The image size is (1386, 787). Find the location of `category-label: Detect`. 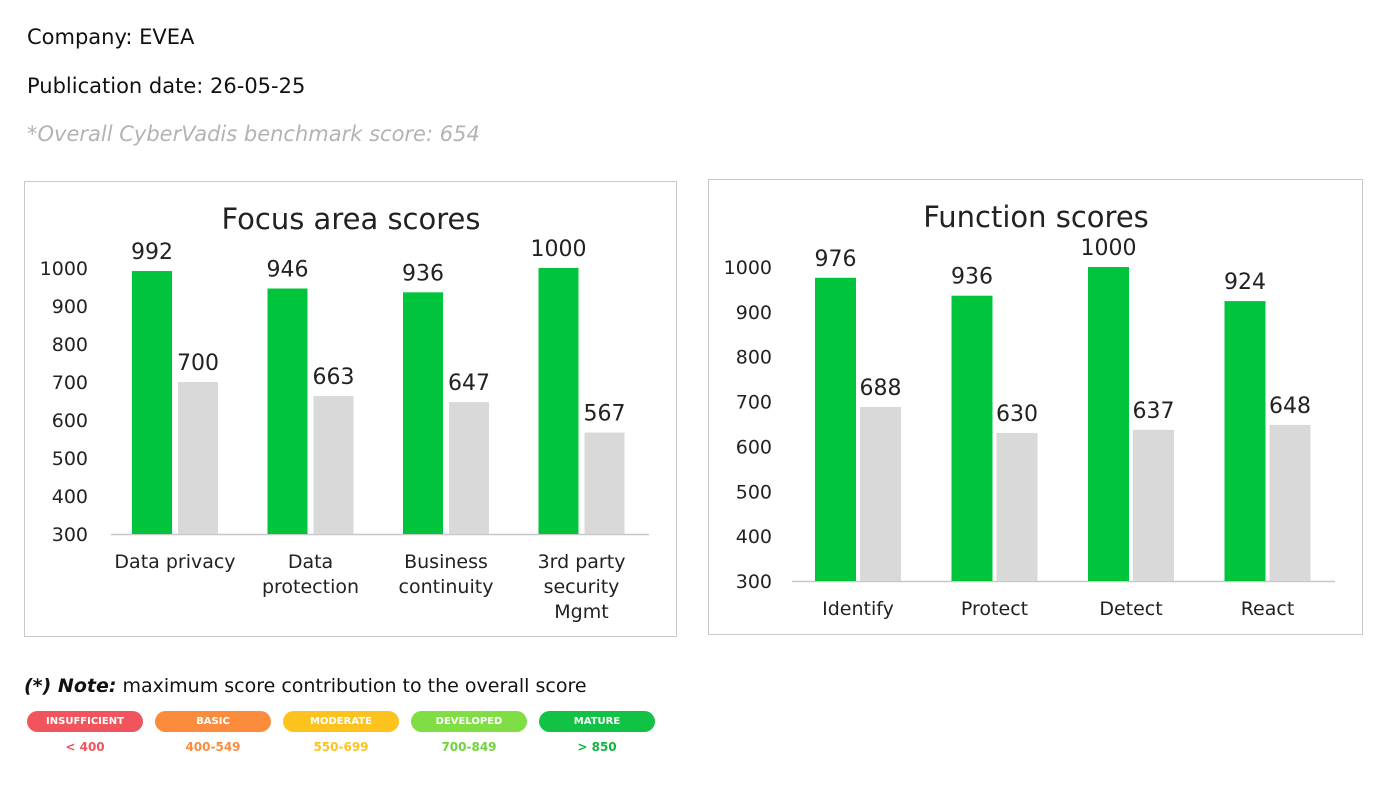

category-label: Detect is located at coordinates (1130, 609).